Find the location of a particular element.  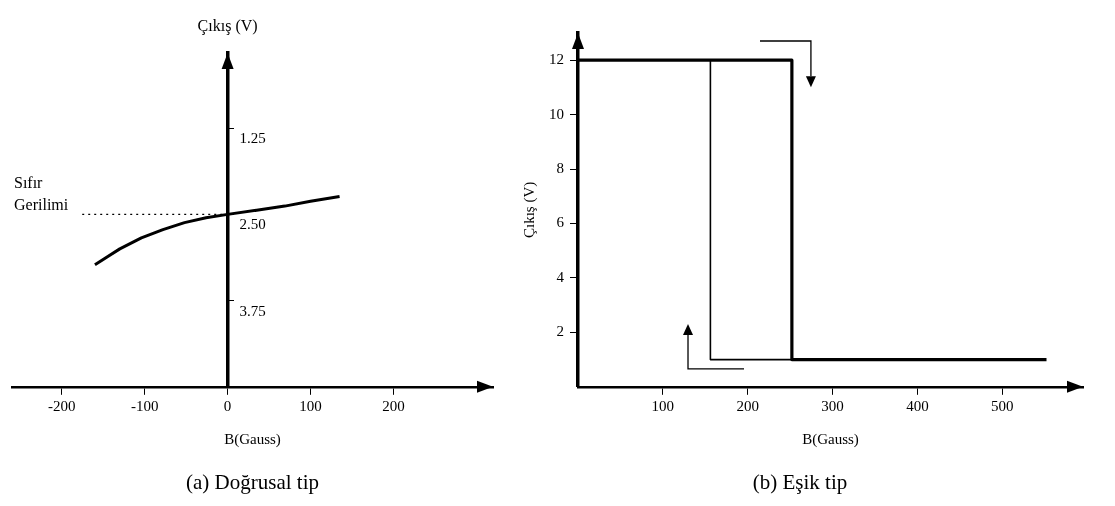

y-tick-label: 8 is located at coordinates (560, 168).